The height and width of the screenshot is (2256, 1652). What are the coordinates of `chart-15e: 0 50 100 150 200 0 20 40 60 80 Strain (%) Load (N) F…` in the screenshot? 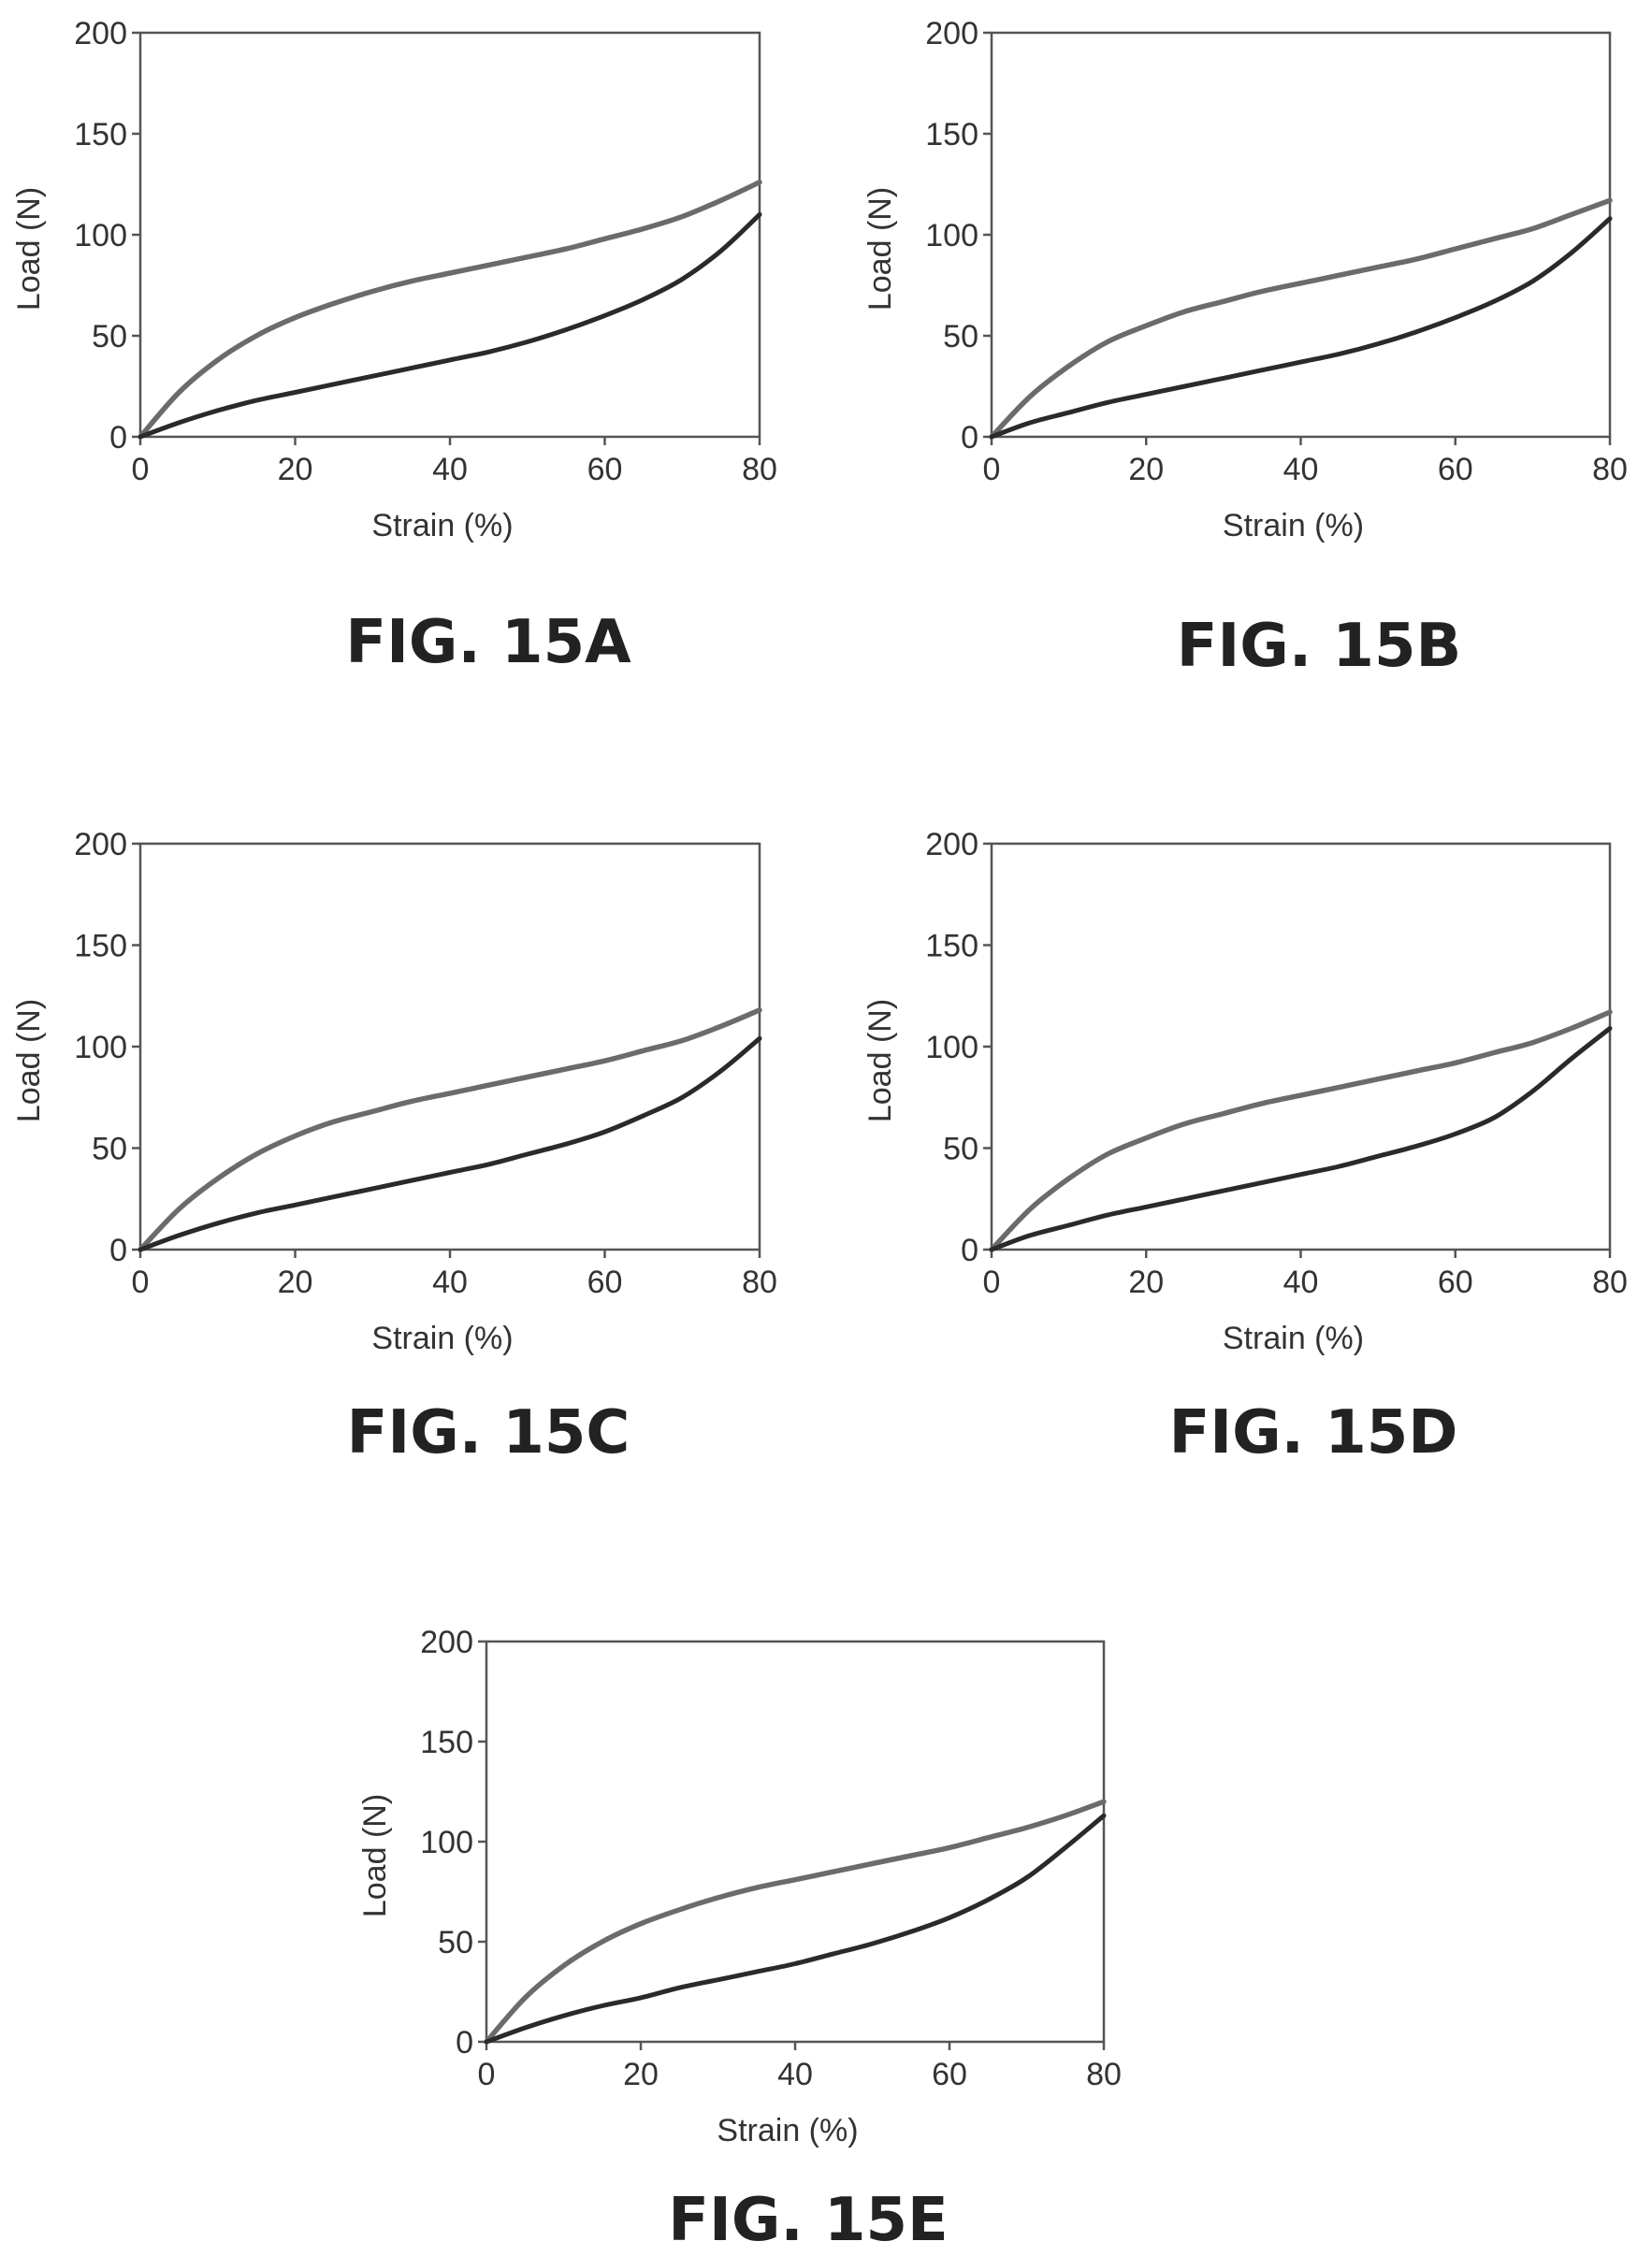 It's located at (739, 1940).